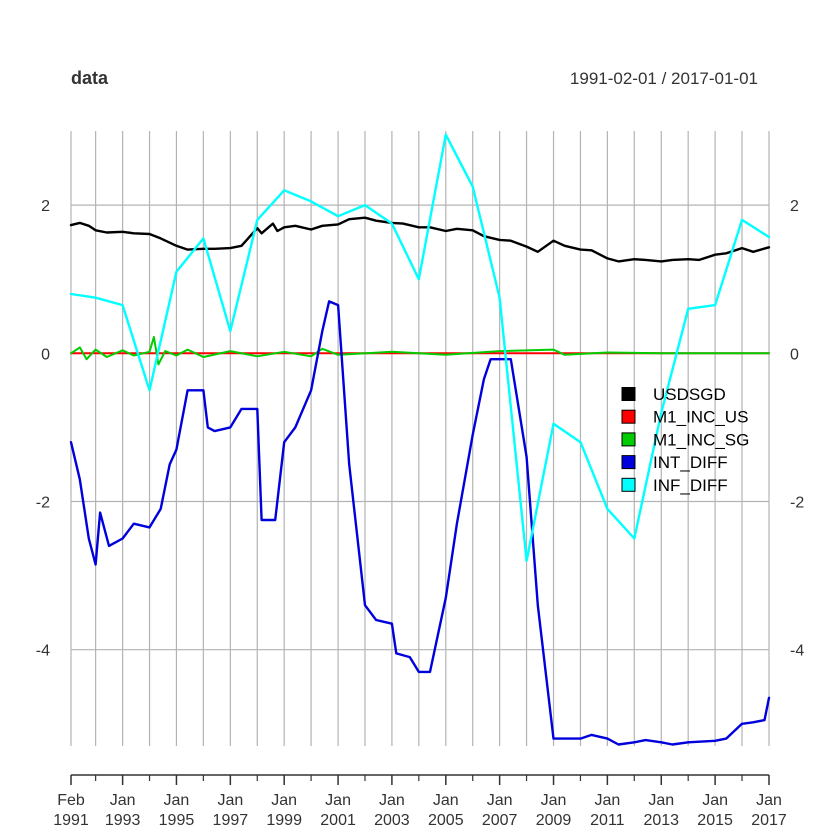  Describe the element at coordinates (177, 820) in the screenshot. I see `x-tick-label-year: 1995` at that location.